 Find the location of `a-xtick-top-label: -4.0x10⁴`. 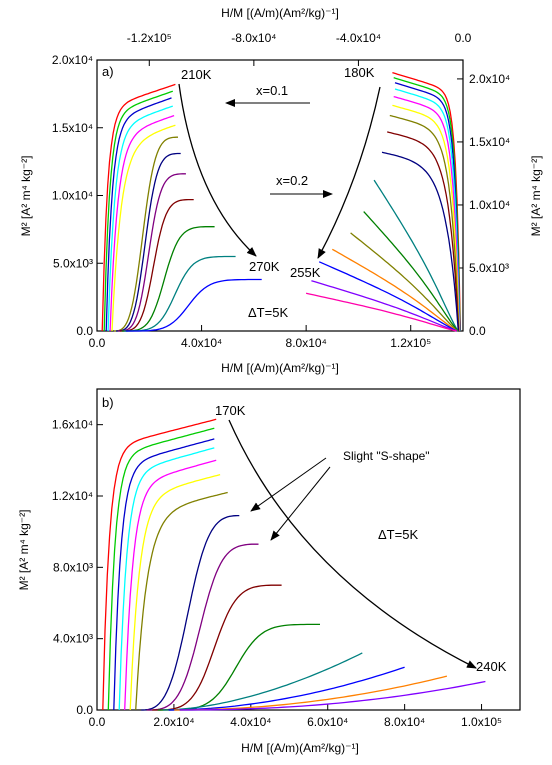

a-xtick-top-label: -4.0x10⁴ is located at coordinates (358, 38).